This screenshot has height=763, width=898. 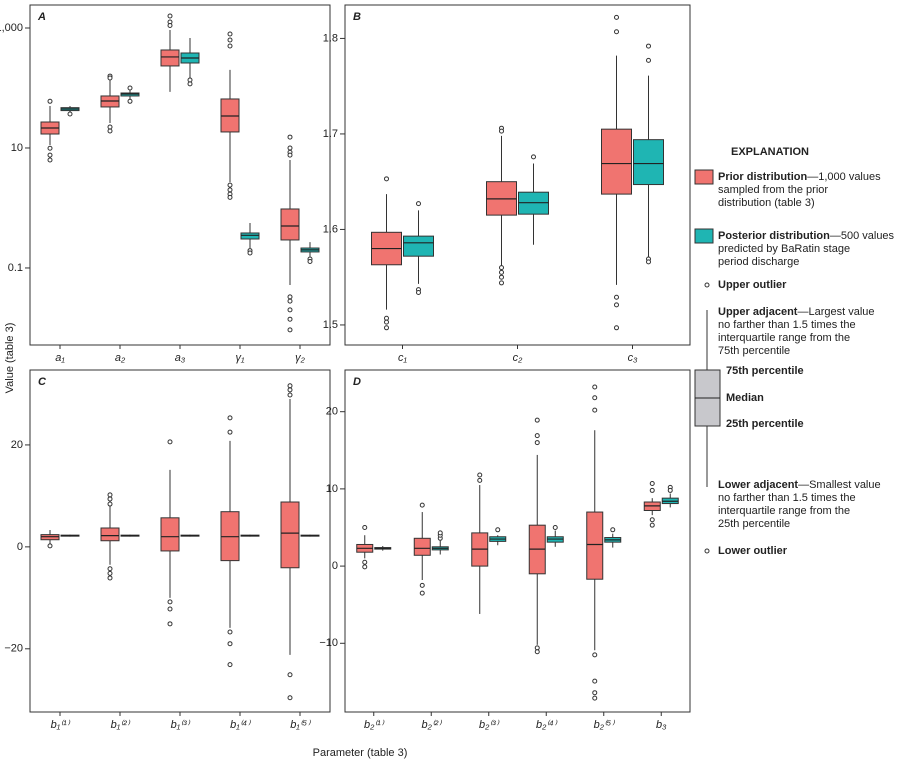 What do you see at coordinates (330, 325) in the screenshot?
I see `y-tick-label: 1.5` at bounding box center [330, 325].